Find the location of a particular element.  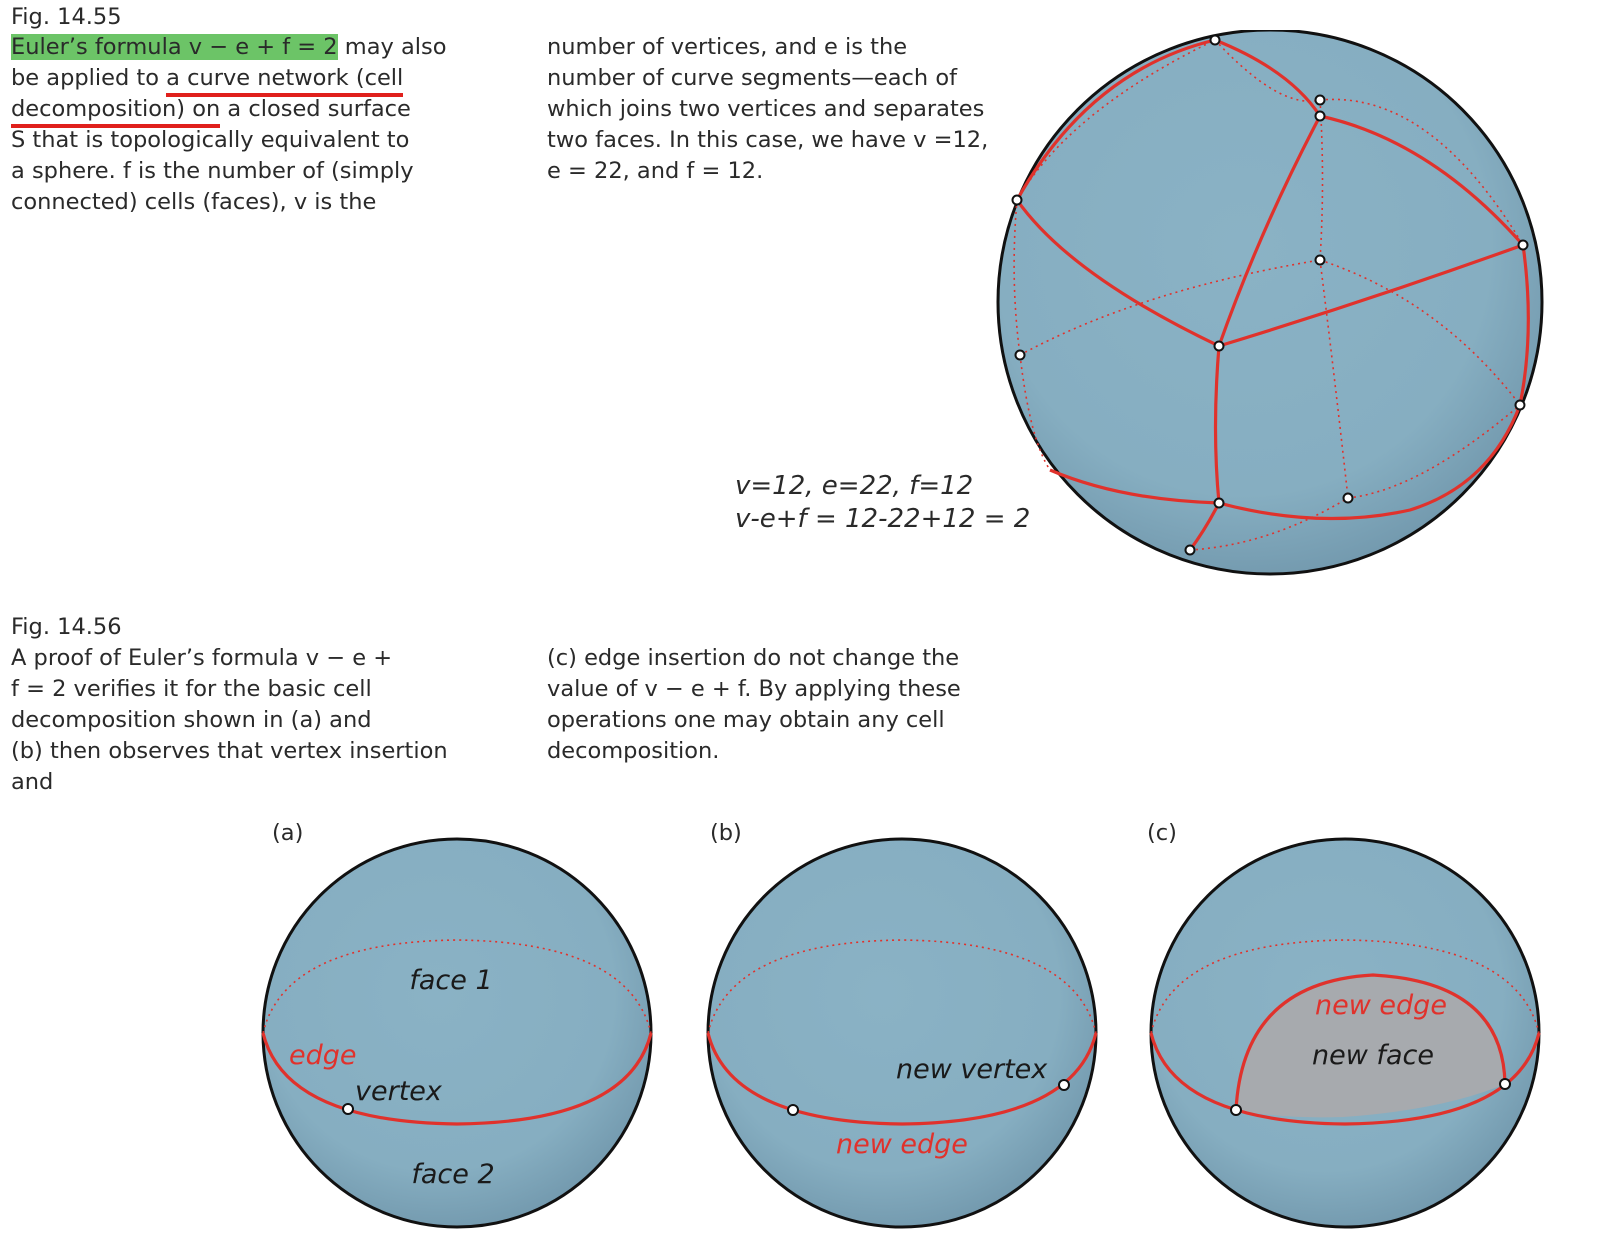

panel-c-label: (c) is located at coordinates (1162, 833).